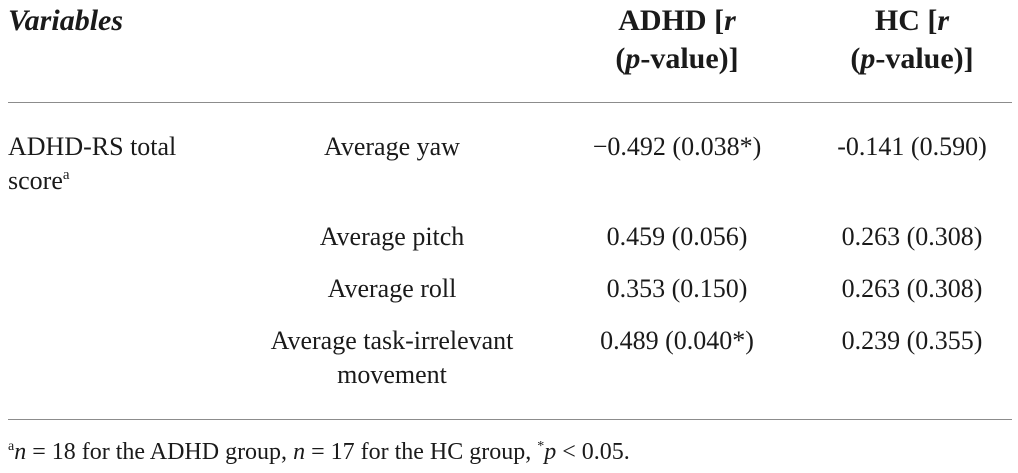 This screenshot has height=473, width=1018. I want to click on measure-task-irrelevant: Average task-irrelevant movement, so click(392, 357).